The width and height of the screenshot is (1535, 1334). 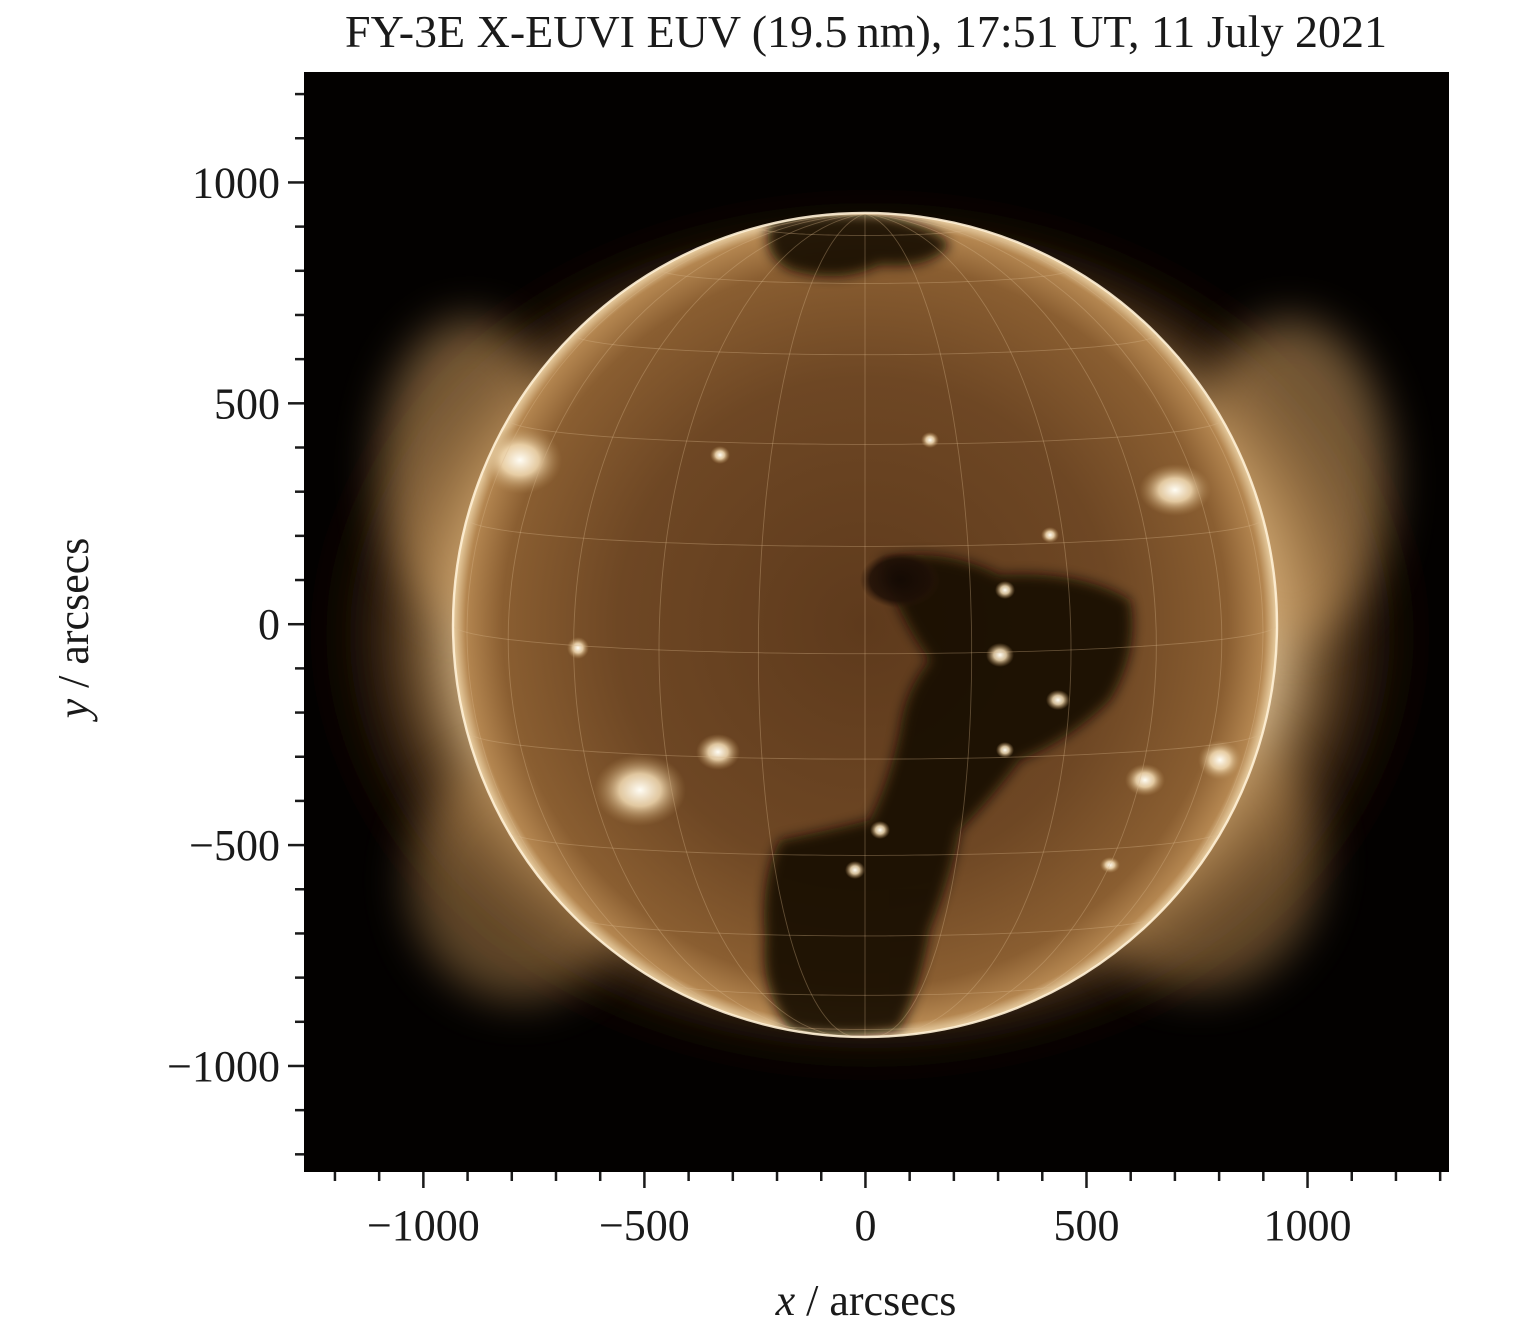 I want to click on active-region-west, so click(x=1145, y=780).